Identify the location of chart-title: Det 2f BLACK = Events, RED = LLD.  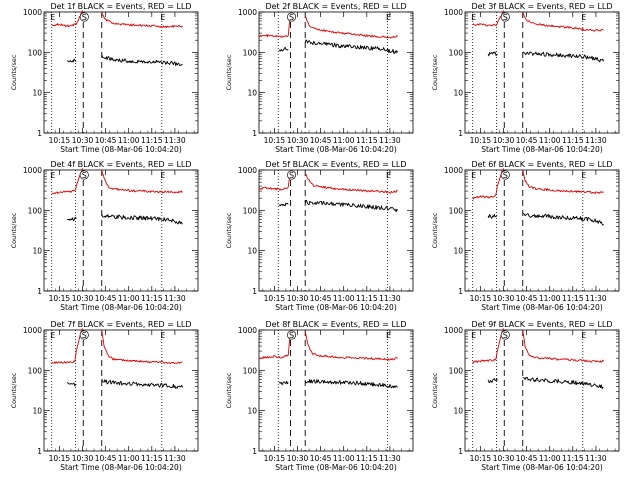
(335, 6).